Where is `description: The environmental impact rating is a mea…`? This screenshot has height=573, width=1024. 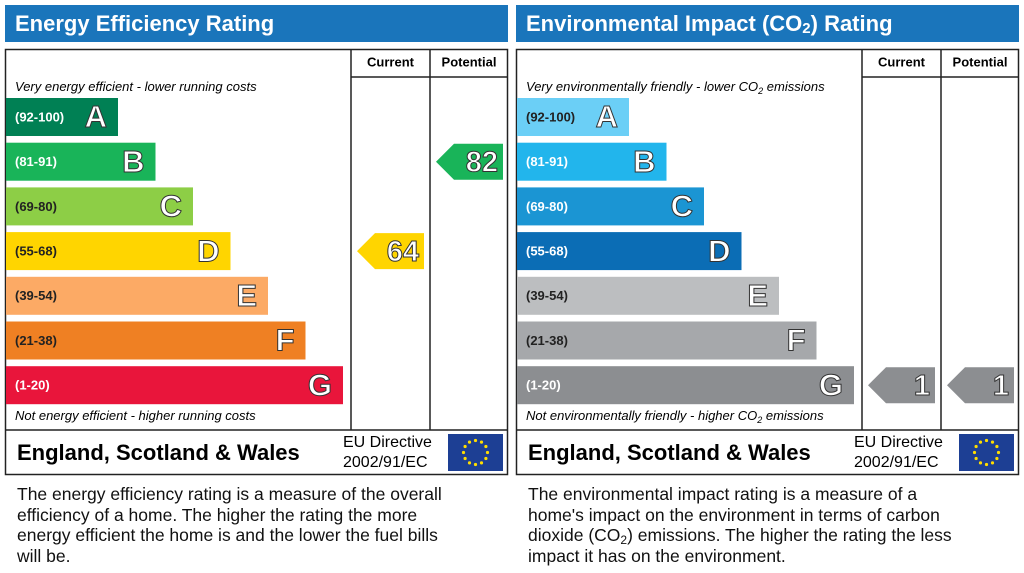
description: The environmental impact rating is a mea… is located at coordinates (750, 525).